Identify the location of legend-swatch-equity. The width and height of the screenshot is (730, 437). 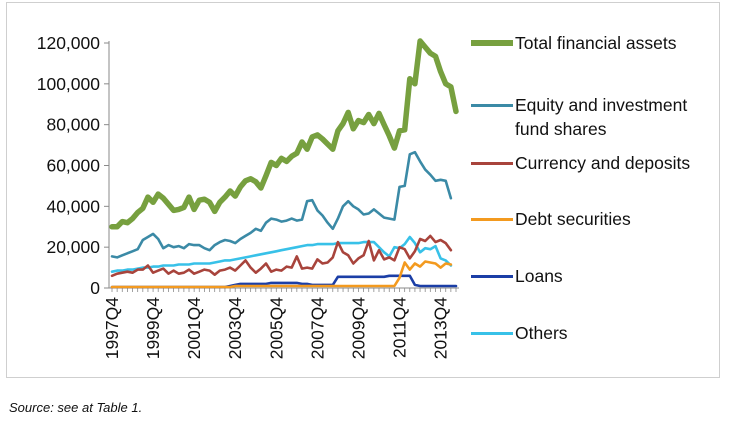
(492, 105).